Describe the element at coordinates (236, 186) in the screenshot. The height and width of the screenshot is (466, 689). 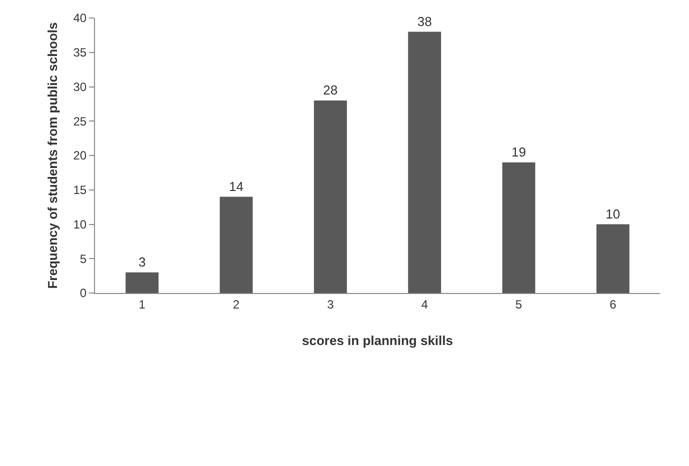
I see `data-label: 14` at that location.